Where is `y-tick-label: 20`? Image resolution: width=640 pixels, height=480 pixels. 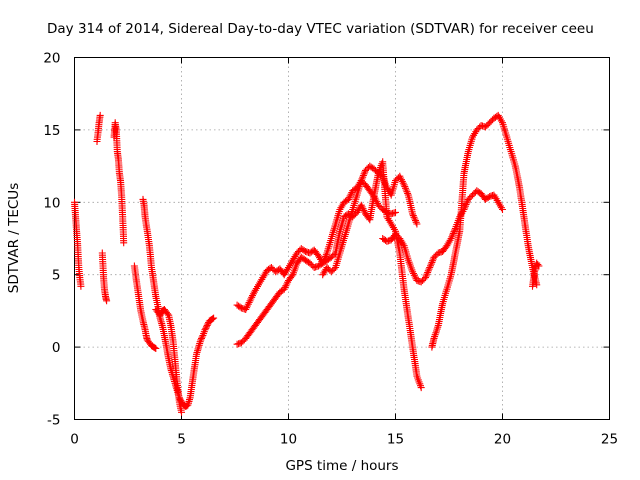
y-tick-label: 20 is located at coordinates (51, 59).